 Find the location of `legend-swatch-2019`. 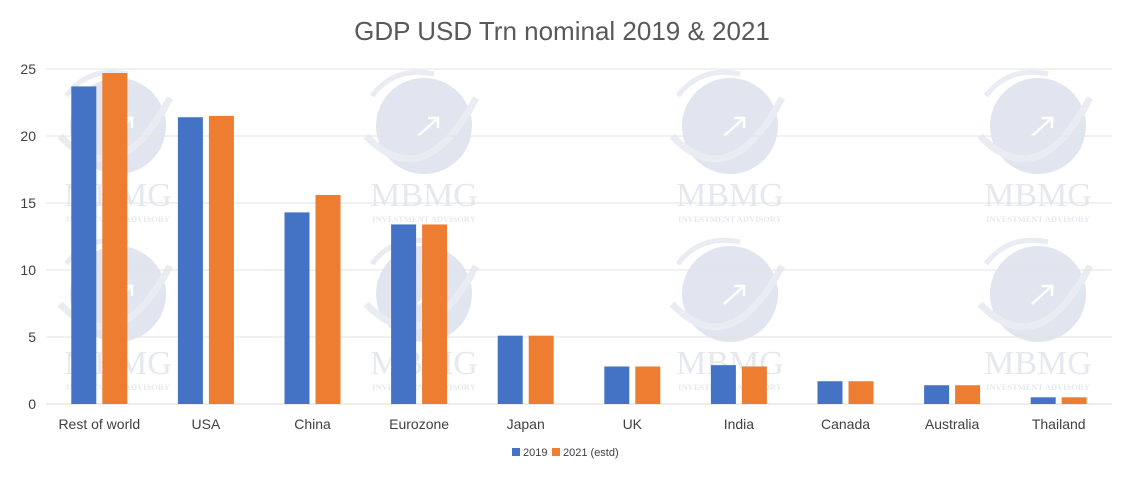

legend-swatch-2019 is located at coordinates (516, 452).